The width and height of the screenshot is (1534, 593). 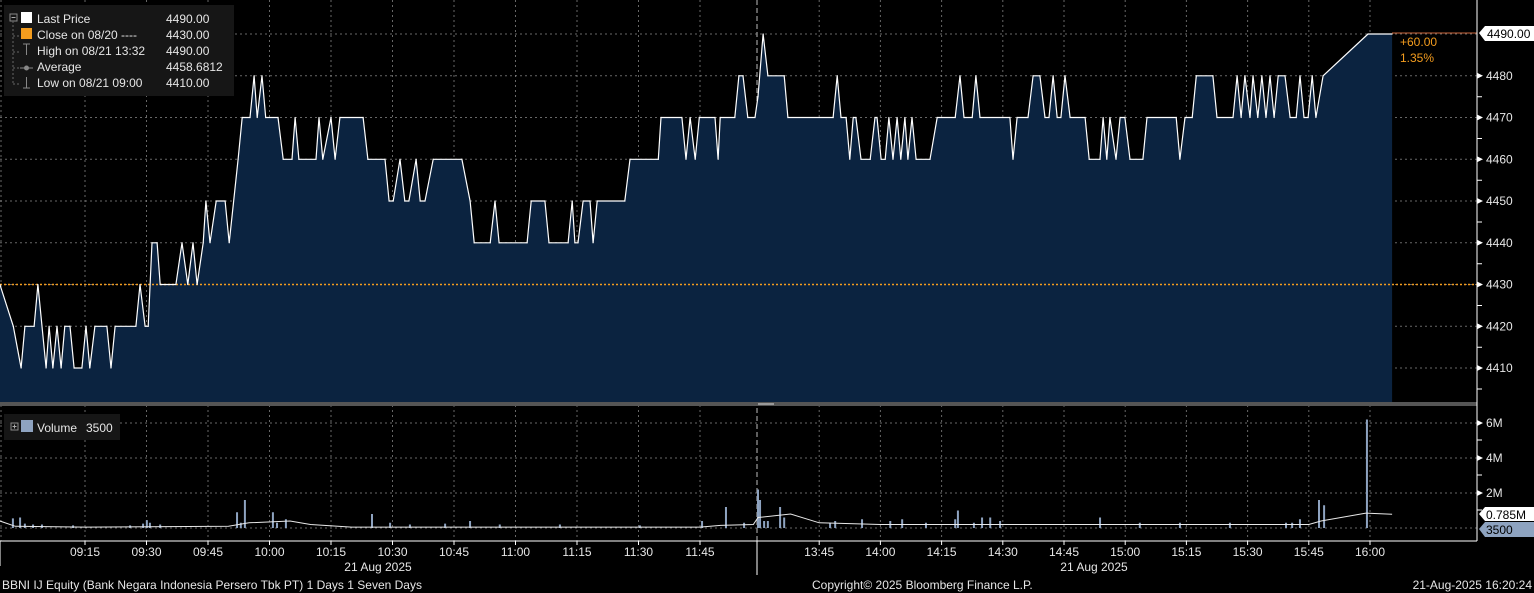 I want to click on pane-divider, so click(x=738, y=404).